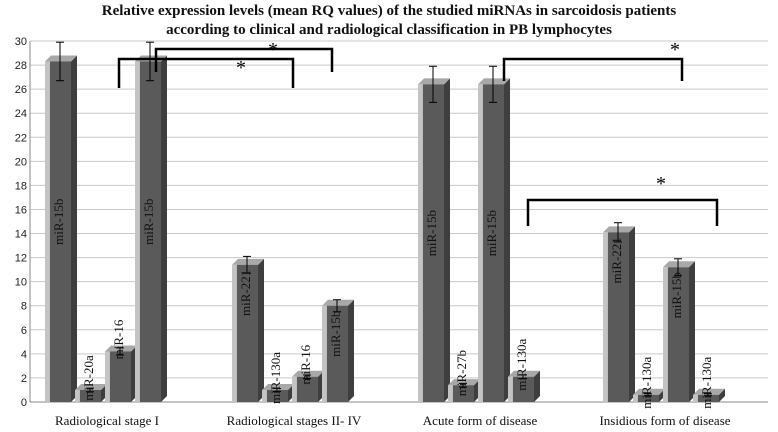 The image size is (778, 432). Describe the element at coordinates (21, 114) in the screenshot. I see `y-tick-label: 24` at that location.